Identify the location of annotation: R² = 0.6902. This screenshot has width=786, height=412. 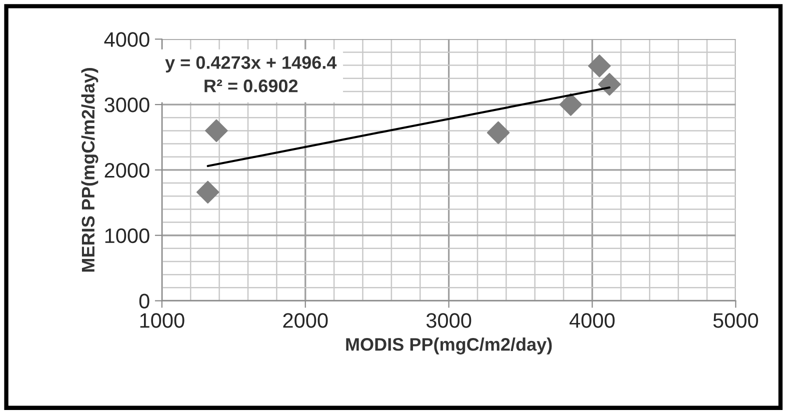
(251, 86).